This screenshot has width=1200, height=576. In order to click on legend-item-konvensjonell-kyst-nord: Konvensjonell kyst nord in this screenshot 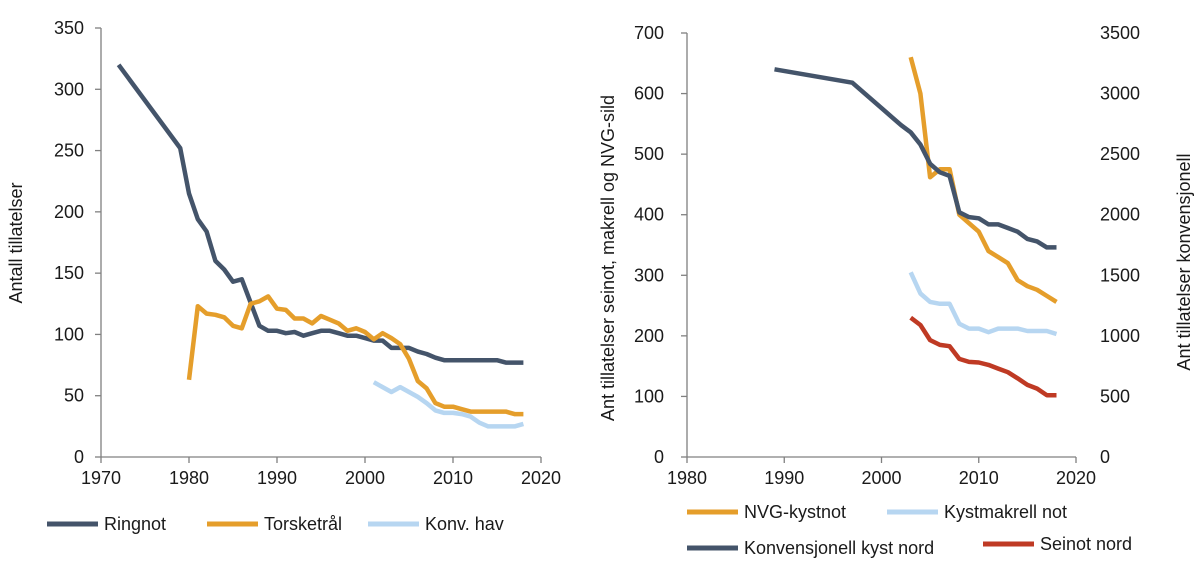, I will do `click(810, 548)`.